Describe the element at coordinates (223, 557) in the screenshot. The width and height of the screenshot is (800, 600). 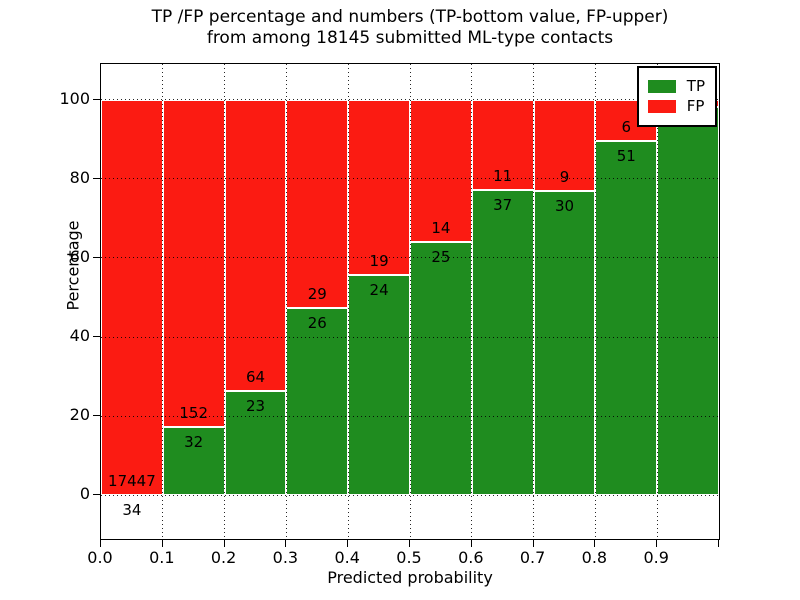
I see `x-tick-label: 0.2` at that location.